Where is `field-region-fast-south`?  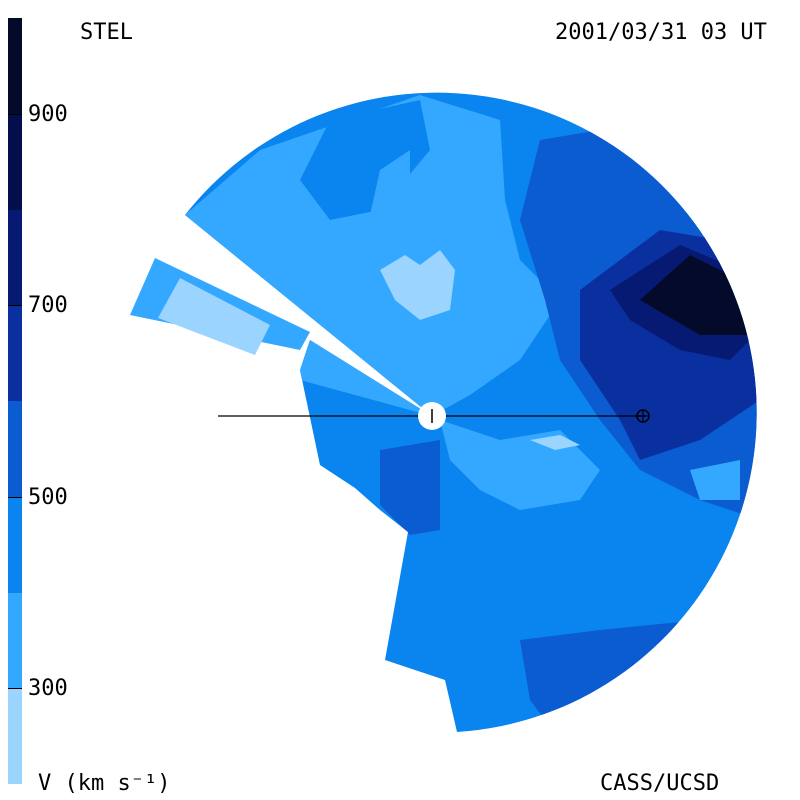 field-region-fast-south is located at coordinates (610, 676).